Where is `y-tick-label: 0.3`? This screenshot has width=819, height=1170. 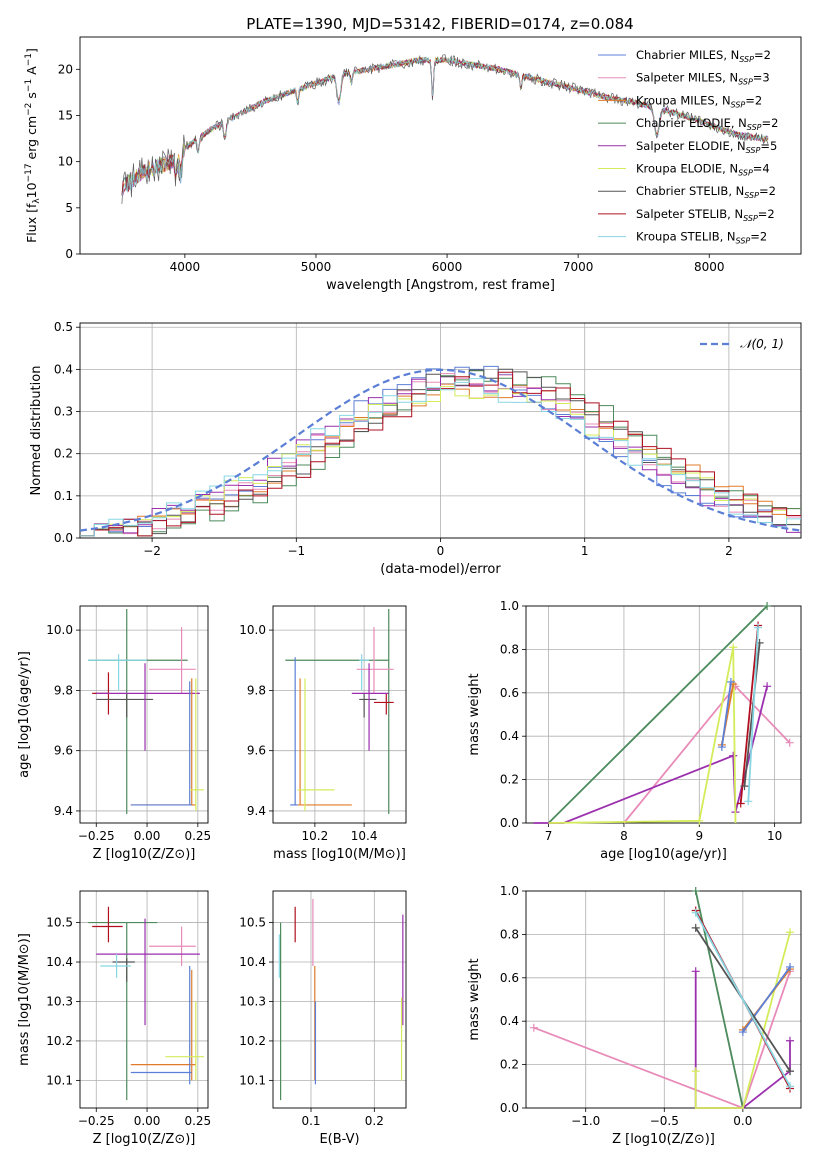 y-tick-label: 0.3 is located at coordinates (63, 412).